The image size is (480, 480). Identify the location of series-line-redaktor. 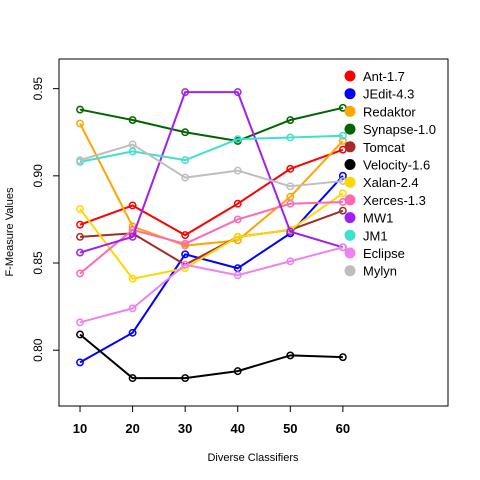
(211, 185).